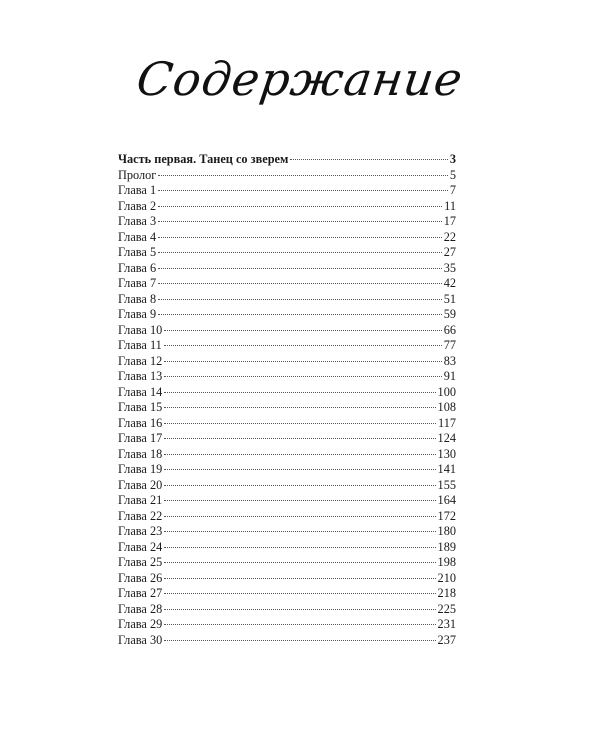  Describe the element at coordinates (452, 159) in the screenshot. I see `toc-entry-page-number: 3` at that location.